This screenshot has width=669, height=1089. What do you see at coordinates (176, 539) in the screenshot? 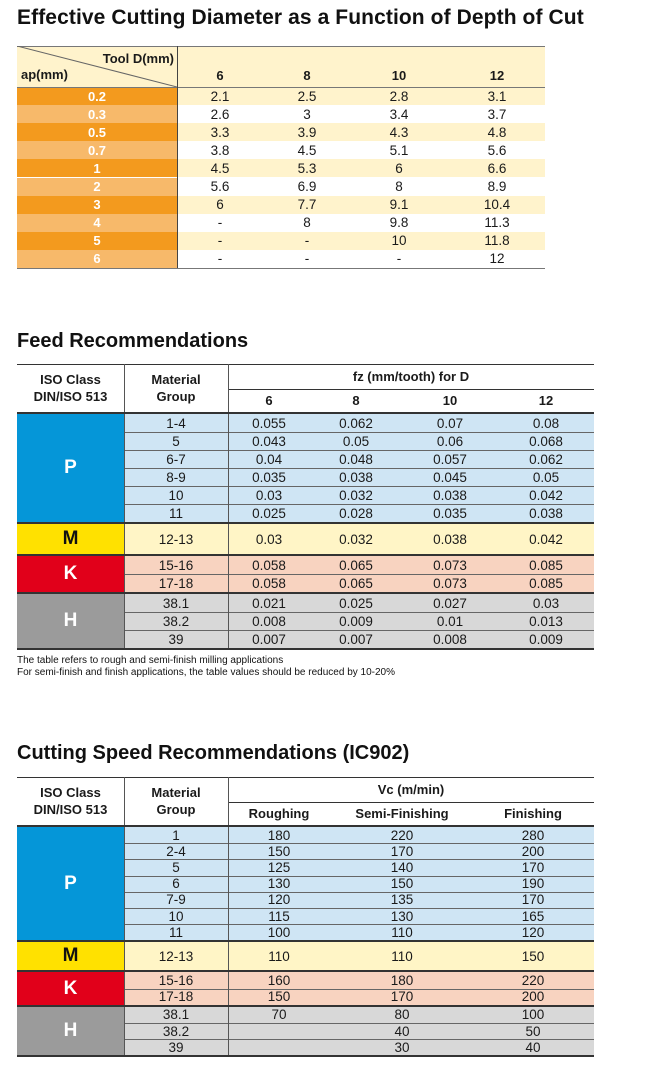
I see `material-group-cell: 12-13` at bounding box center [176, 539].